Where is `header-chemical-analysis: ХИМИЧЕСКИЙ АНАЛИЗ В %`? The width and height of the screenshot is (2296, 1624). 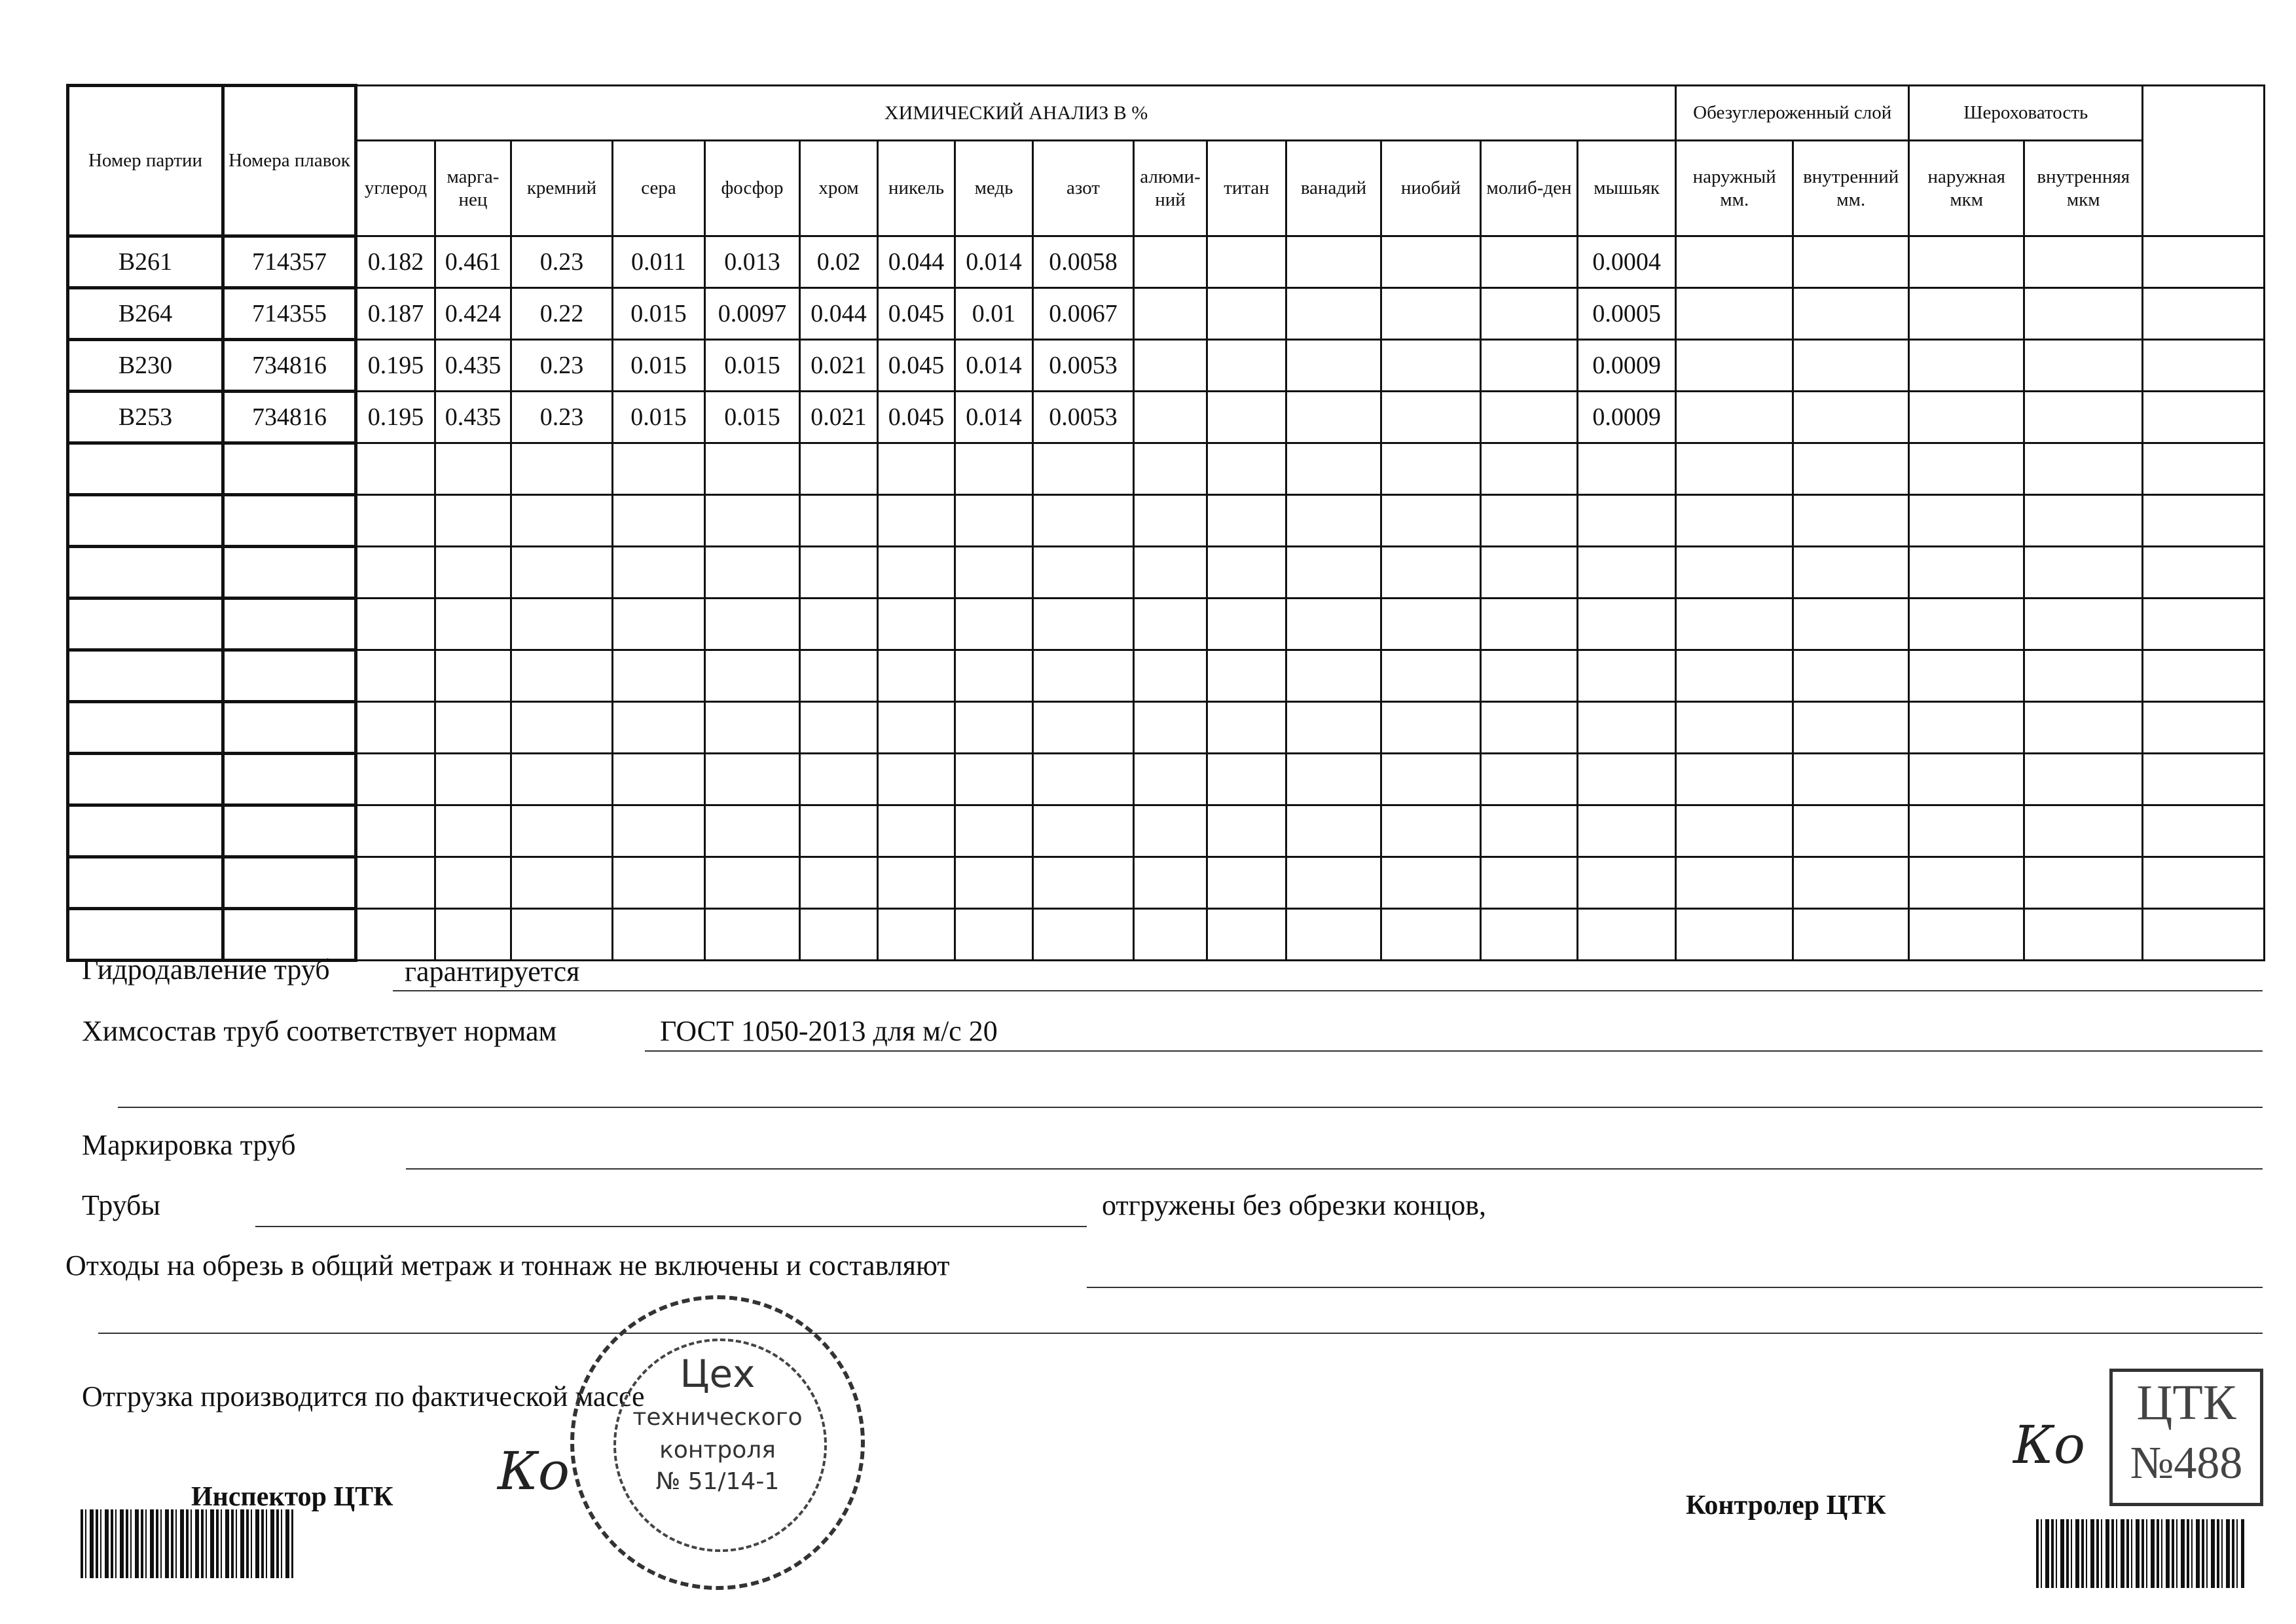
header-chemical-analysis: ХИМИЧЕСКИЙ АНАЛИЗ В % is located at coordinates (1015, 112).